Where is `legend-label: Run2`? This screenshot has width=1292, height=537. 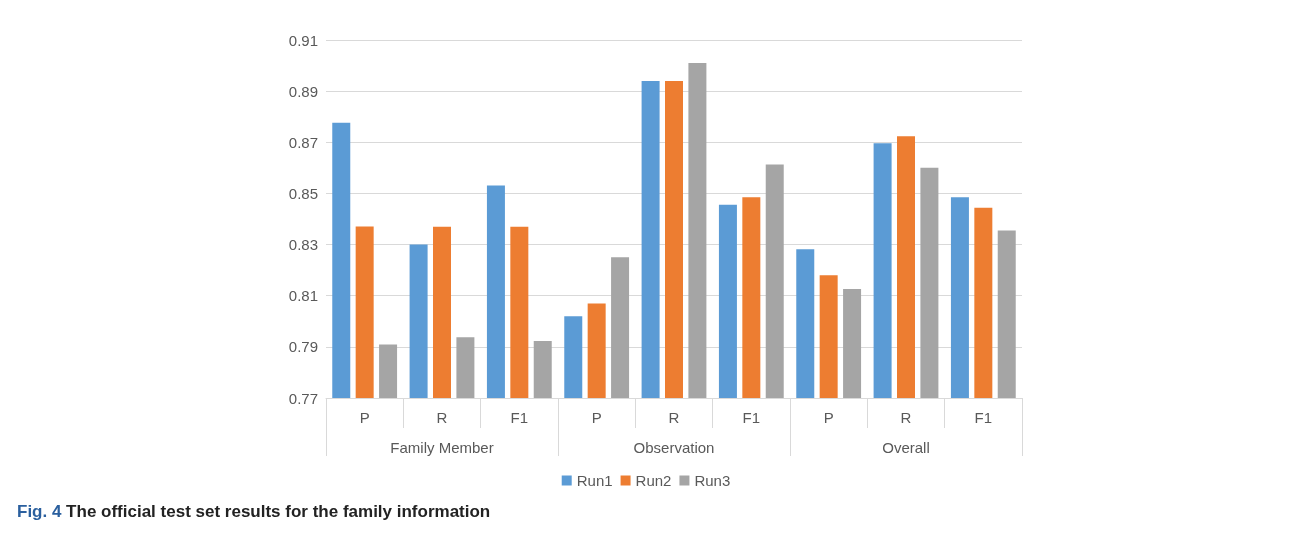
legend-label: Run2 is located at coordinates (653, 480).